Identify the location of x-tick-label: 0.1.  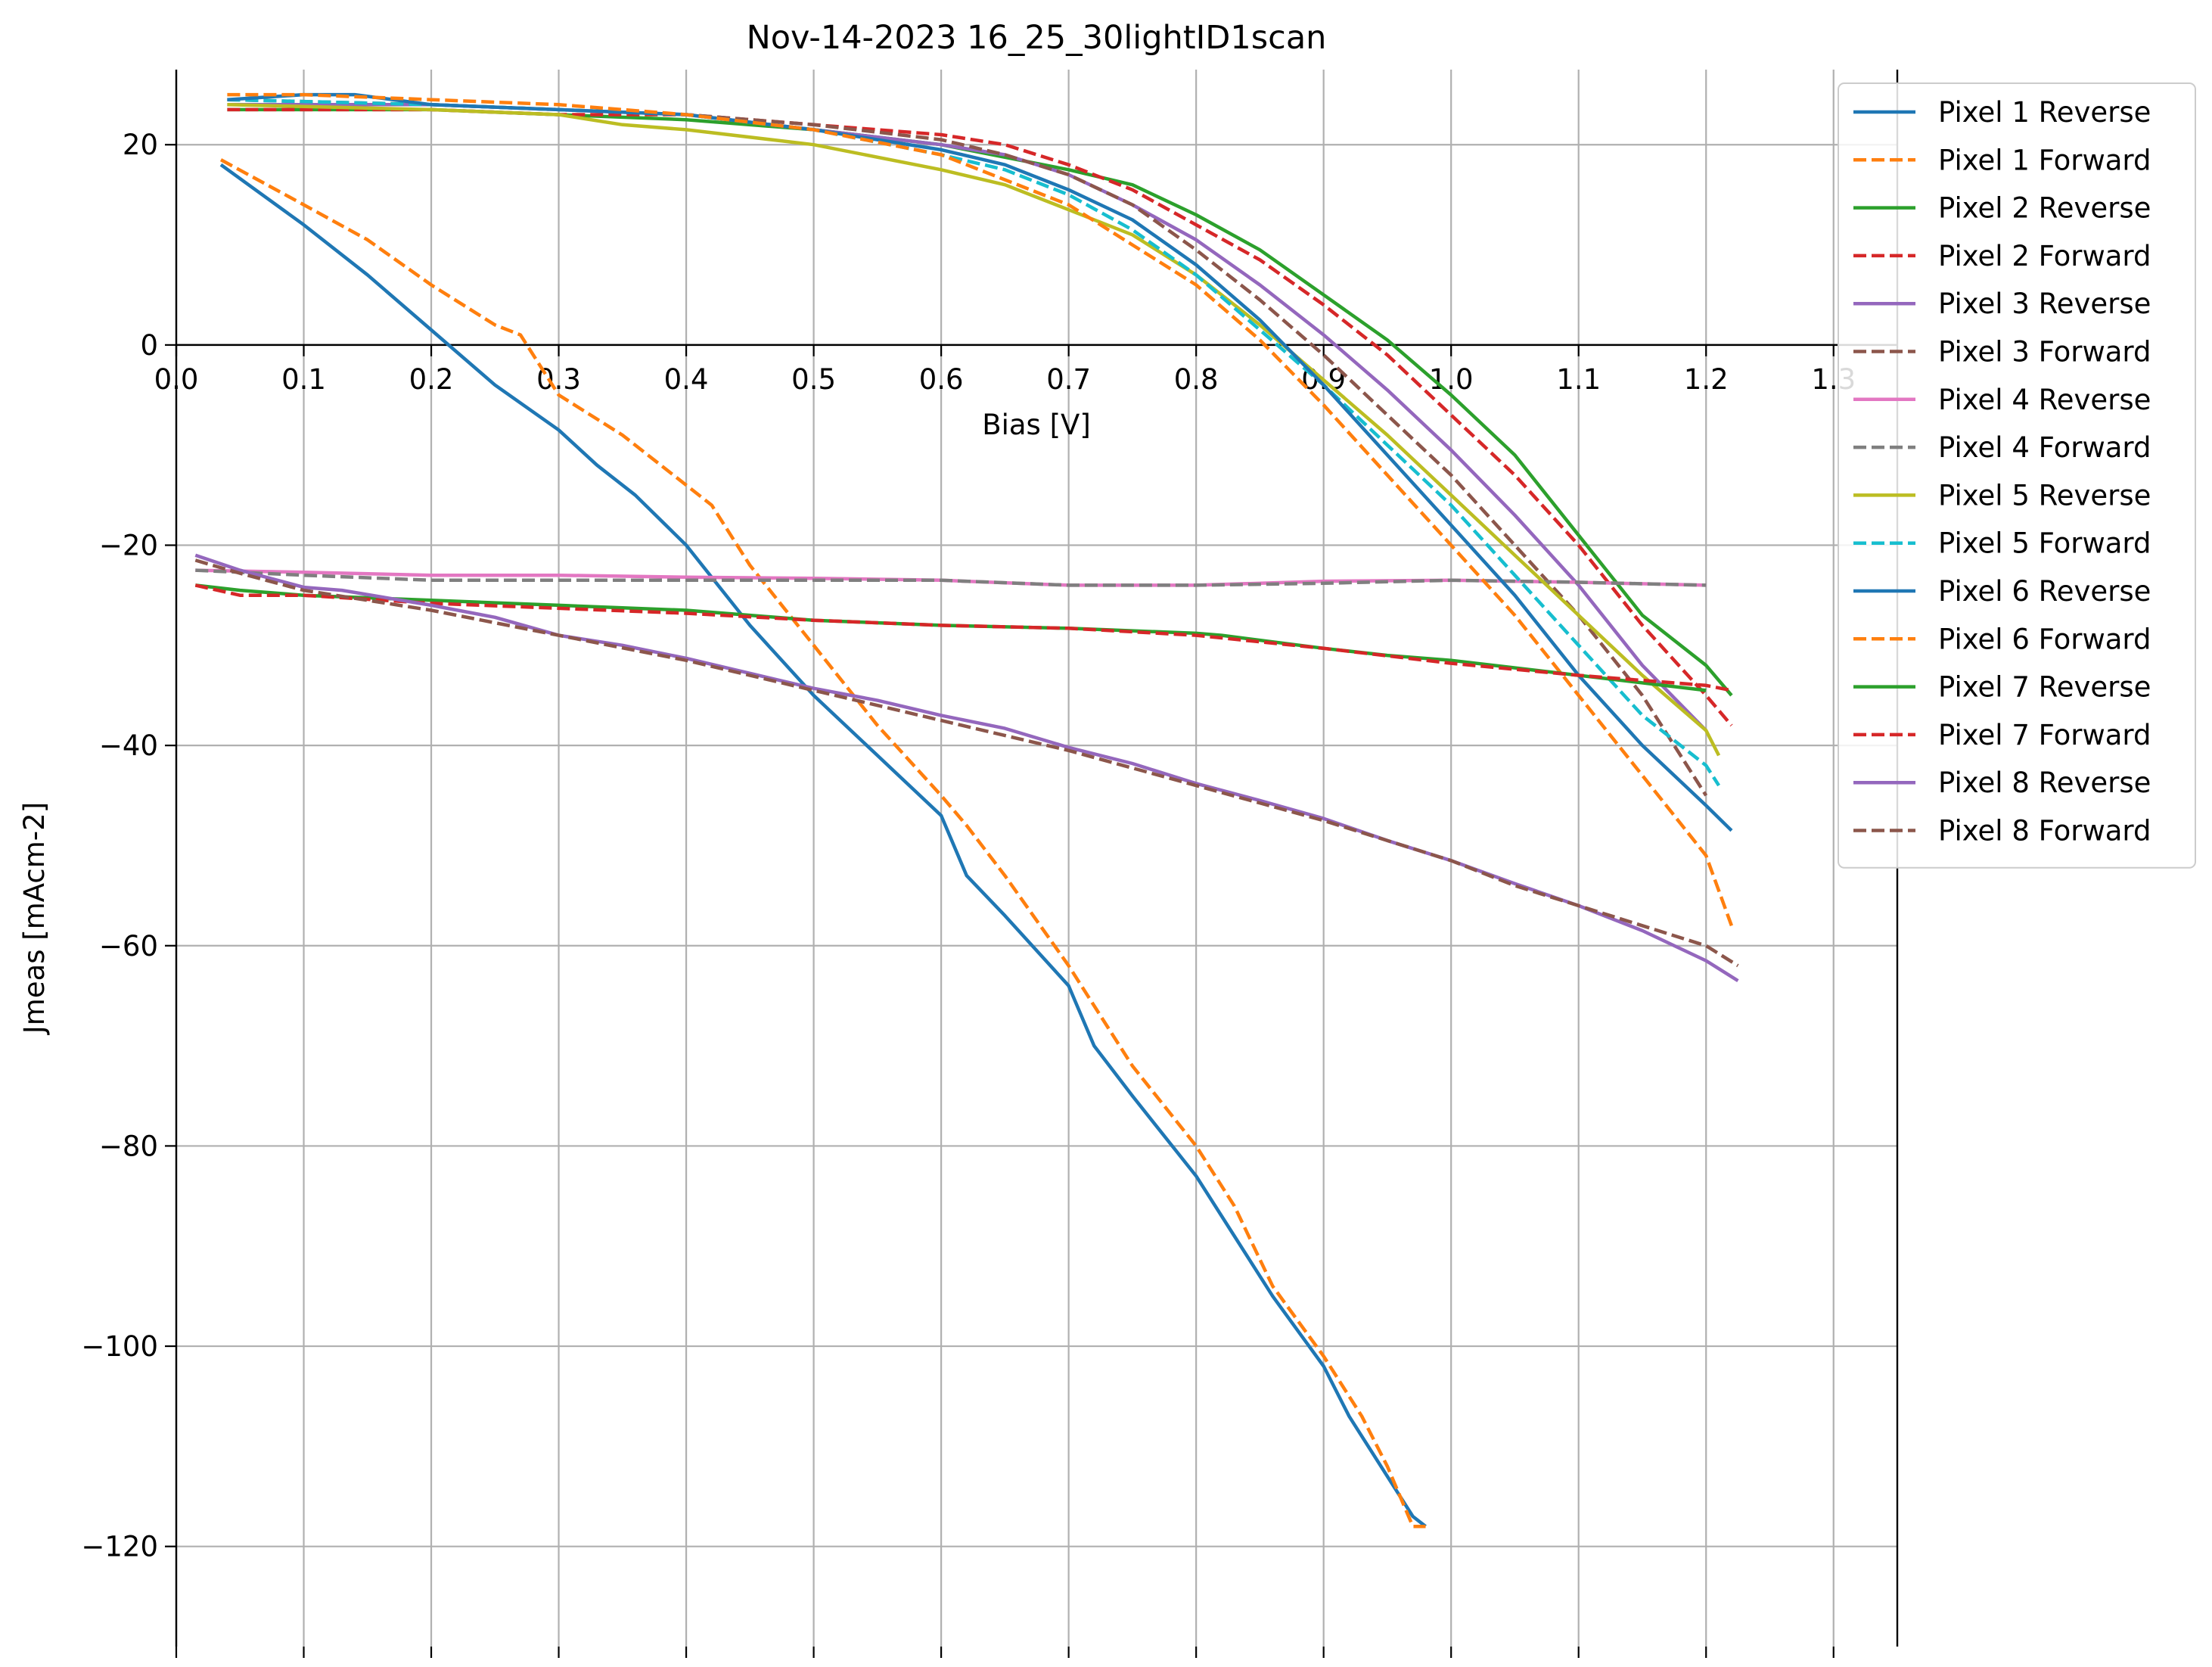
(303, 379).